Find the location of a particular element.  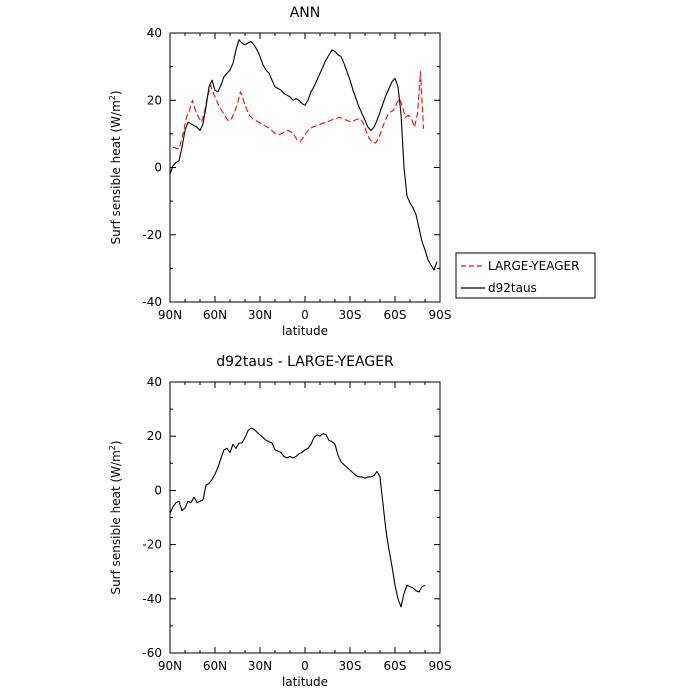

legend: LARGE-YEAGER d92taus is located at coordinates (525, 275).